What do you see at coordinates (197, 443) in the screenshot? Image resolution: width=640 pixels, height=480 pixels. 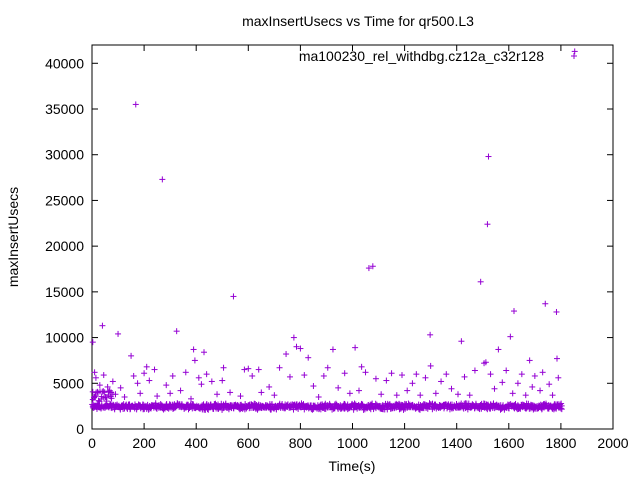 I see `x-tick-label: 400` at bounding box center [197, 443].